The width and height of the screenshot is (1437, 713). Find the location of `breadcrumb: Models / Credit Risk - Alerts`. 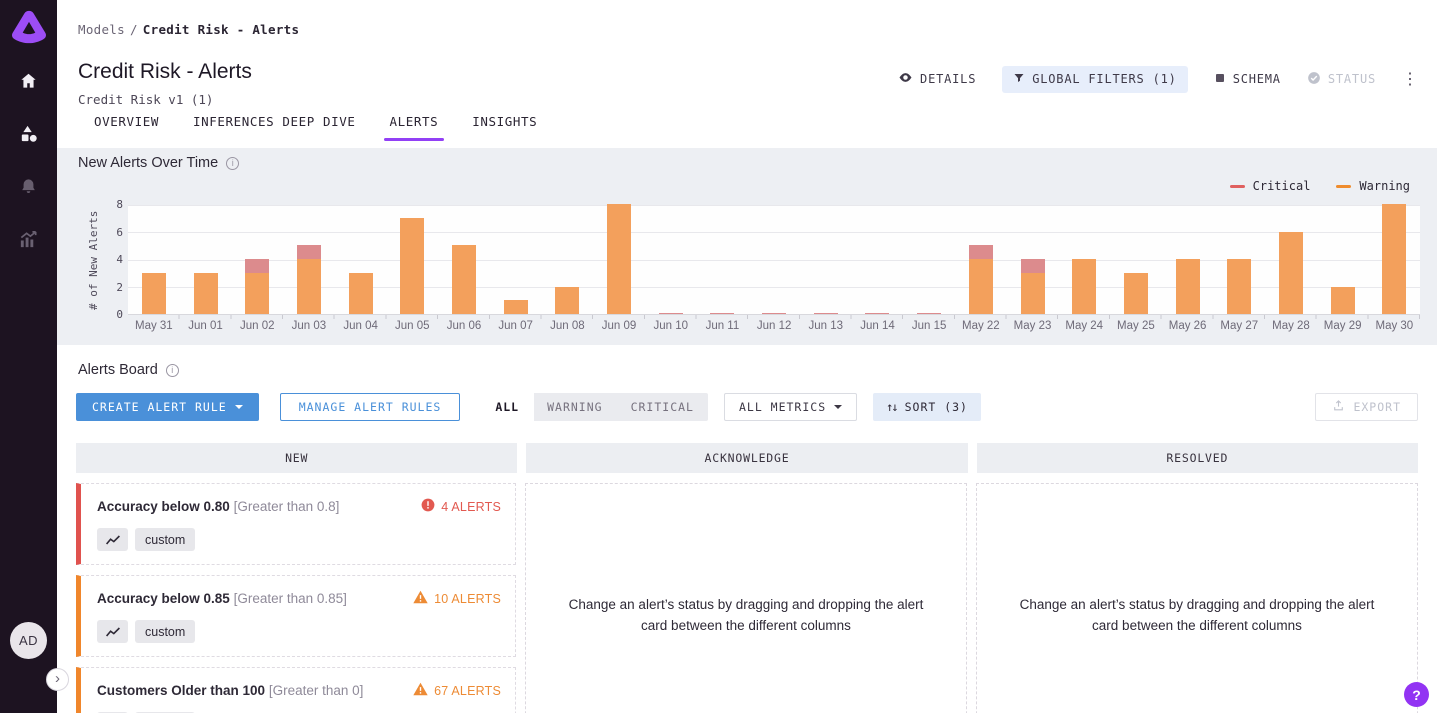

breadcrumb: Models / Credit Risk - Alerts is located at coordinates (188, 29).